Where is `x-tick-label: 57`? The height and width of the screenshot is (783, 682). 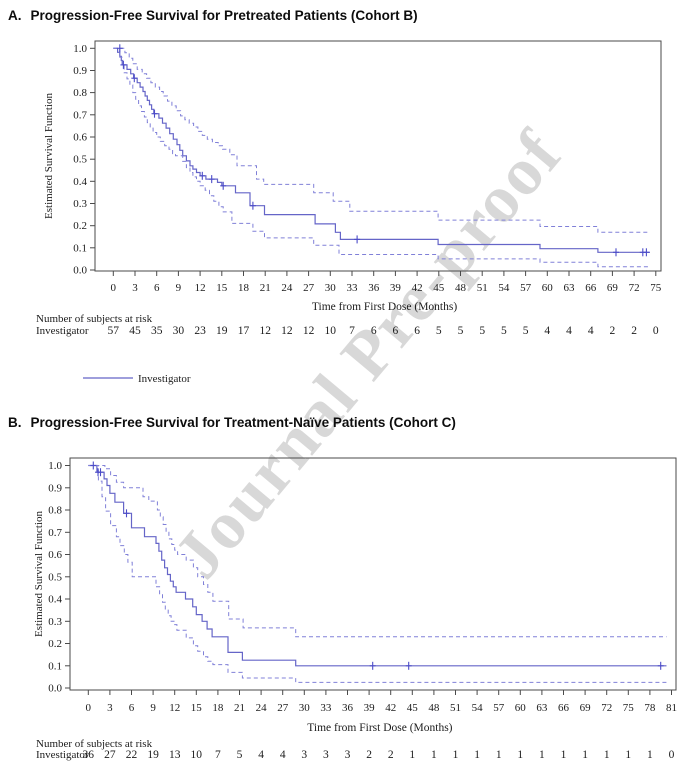
x-tick-label: 57 is located at coordinates (526, 288).